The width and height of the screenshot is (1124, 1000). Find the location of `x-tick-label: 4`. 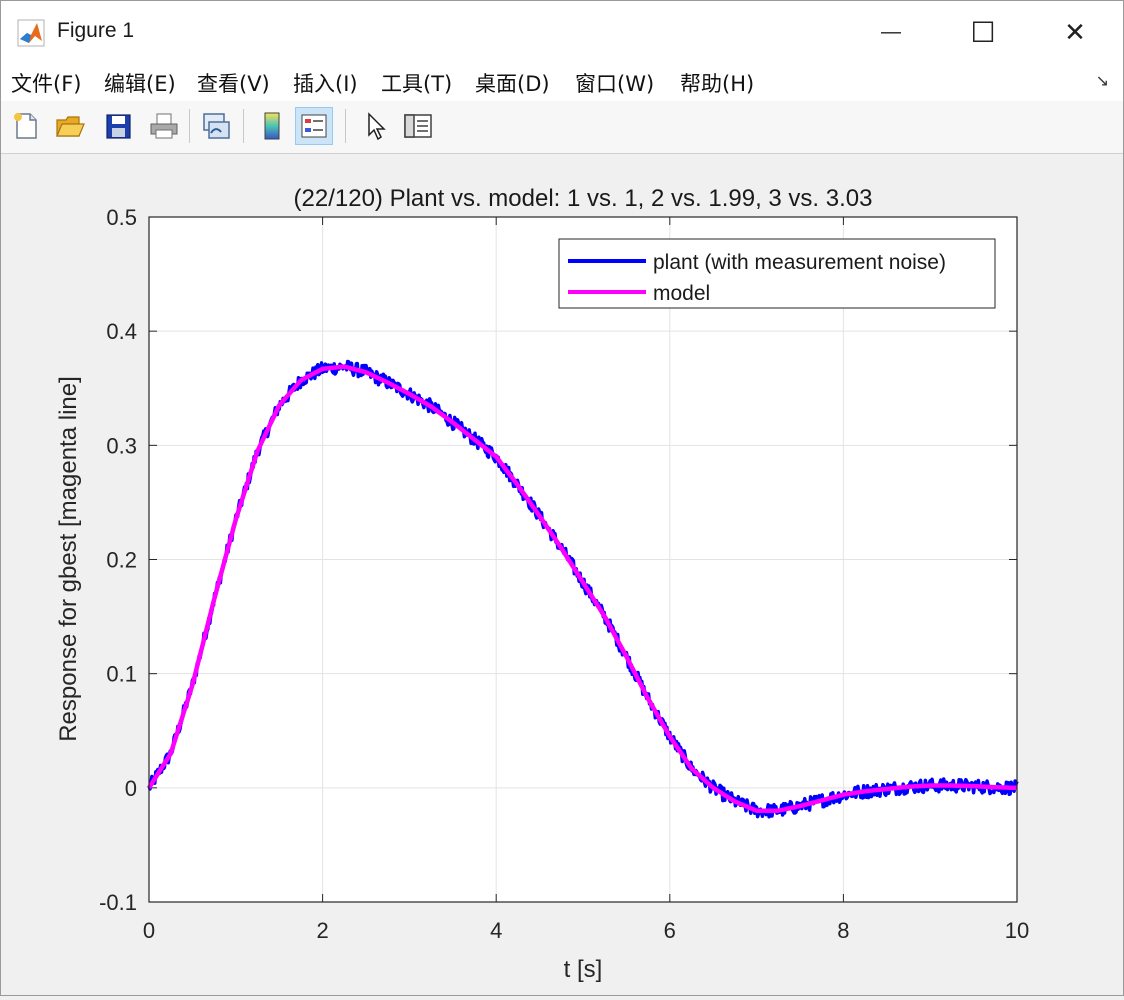

x-tick-label: 4 is located at coordinates (496, 930).